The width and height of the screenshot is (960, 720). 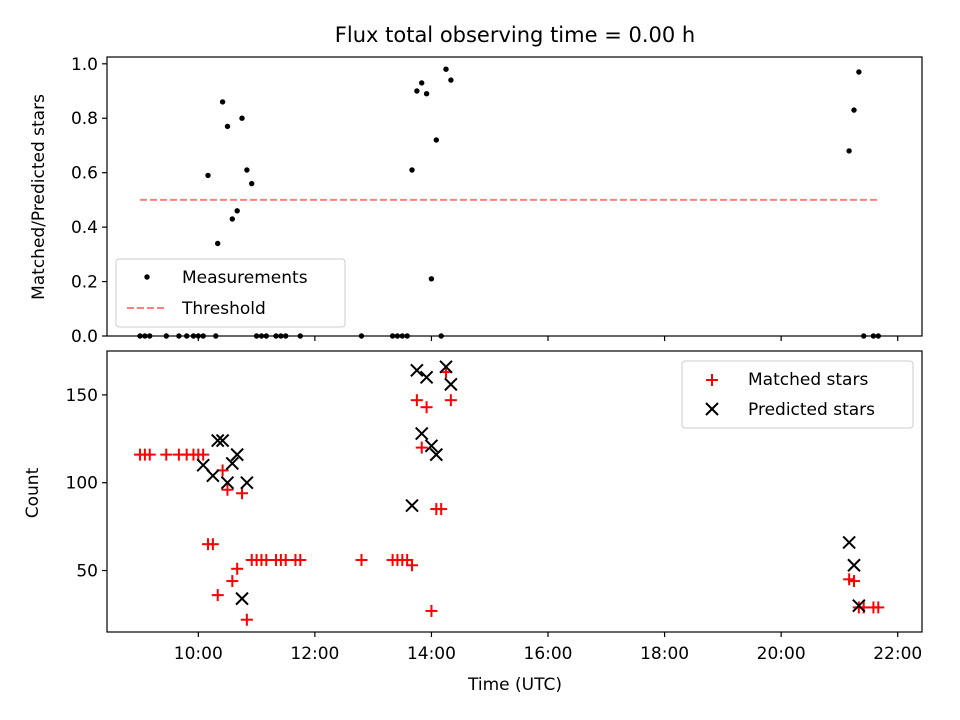 What do you see at coordinates (515, 35) in the screenshot?
I see `chart-title: Flux total observing time = 0.00 h` at bounding box center [515, 35].